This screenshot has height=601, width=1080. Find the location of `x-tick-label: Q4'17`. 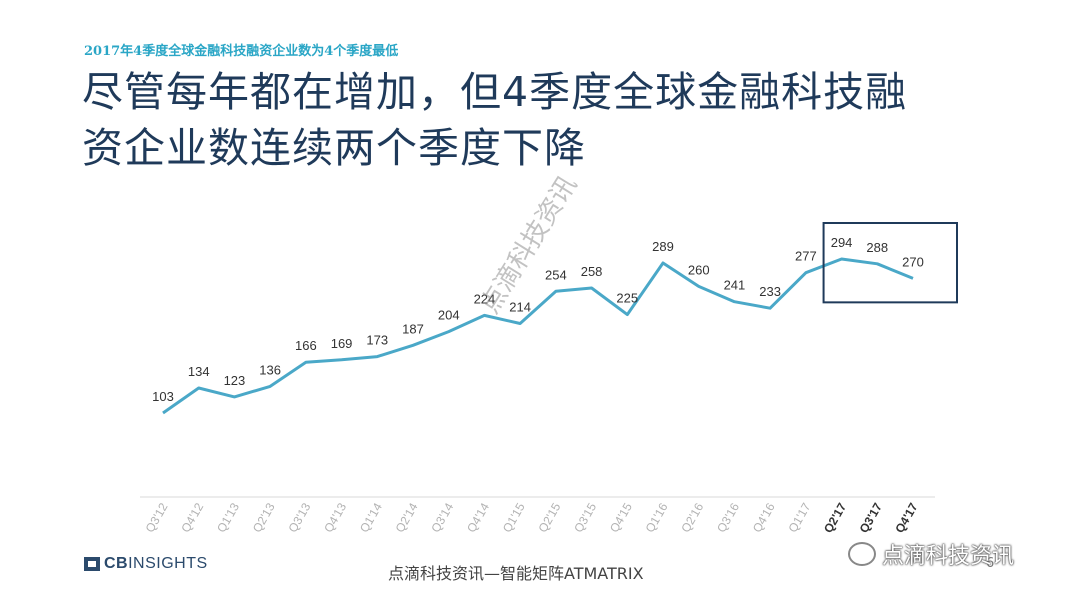

x-tick-label: Q4'17 is located at coordinates (906, 517).